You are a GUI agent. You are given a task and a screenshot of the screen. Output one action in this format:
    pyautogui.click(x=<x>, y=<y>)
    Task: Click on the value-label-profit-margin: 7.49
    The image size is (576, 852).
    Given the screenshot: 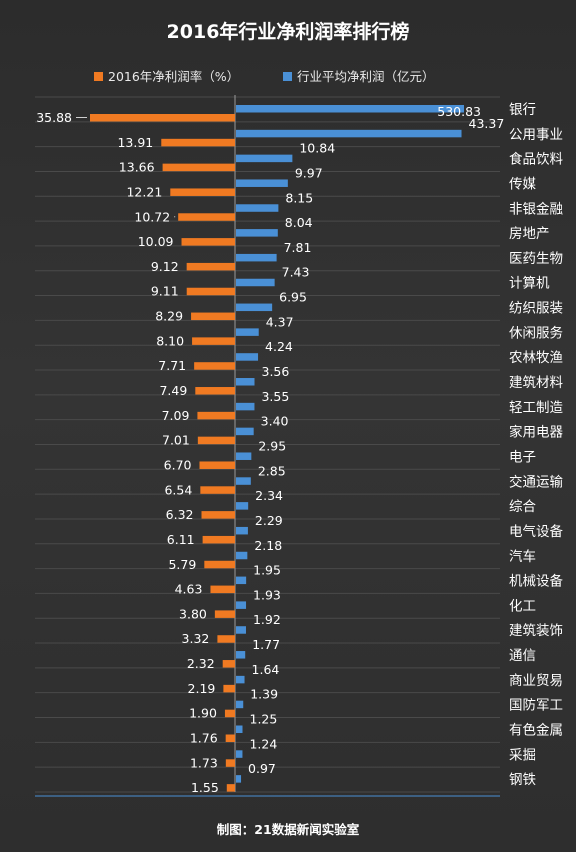 What is the action you would take?
    pyautogui.click(x=173, y=390)
    